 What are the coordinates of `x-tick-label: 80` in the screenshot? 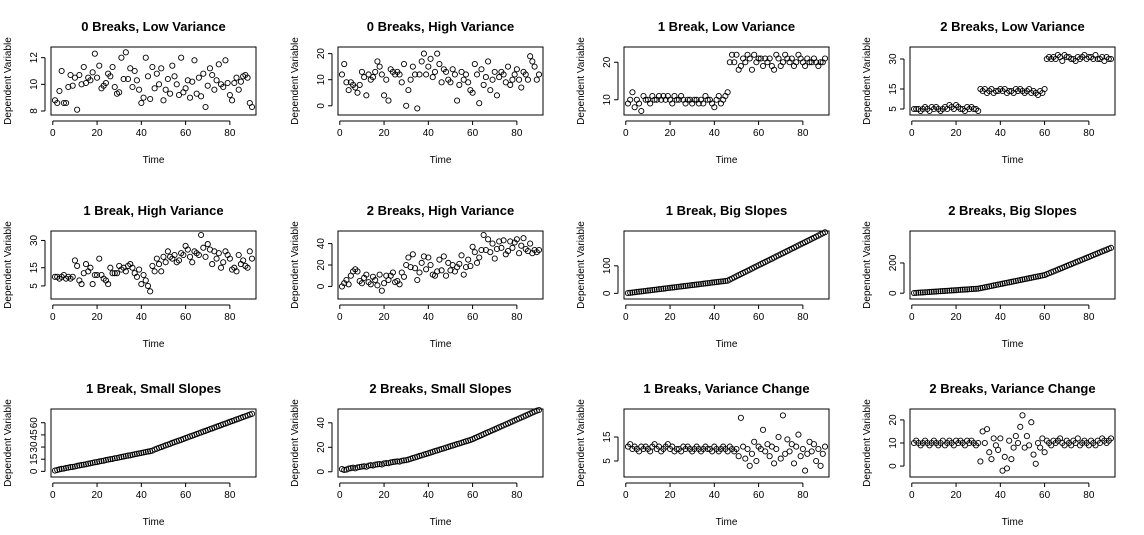 It's located at (1089, 133).